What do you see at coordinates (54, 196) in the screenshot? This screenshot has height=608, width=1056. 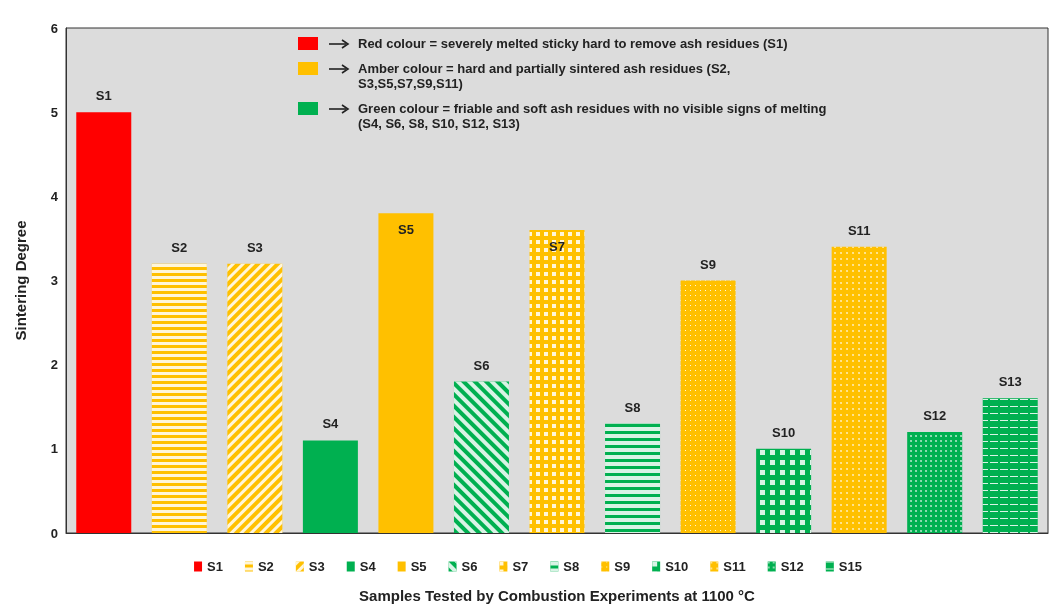 I see `y-tick-label: 4` at bounding box center [54, 196].